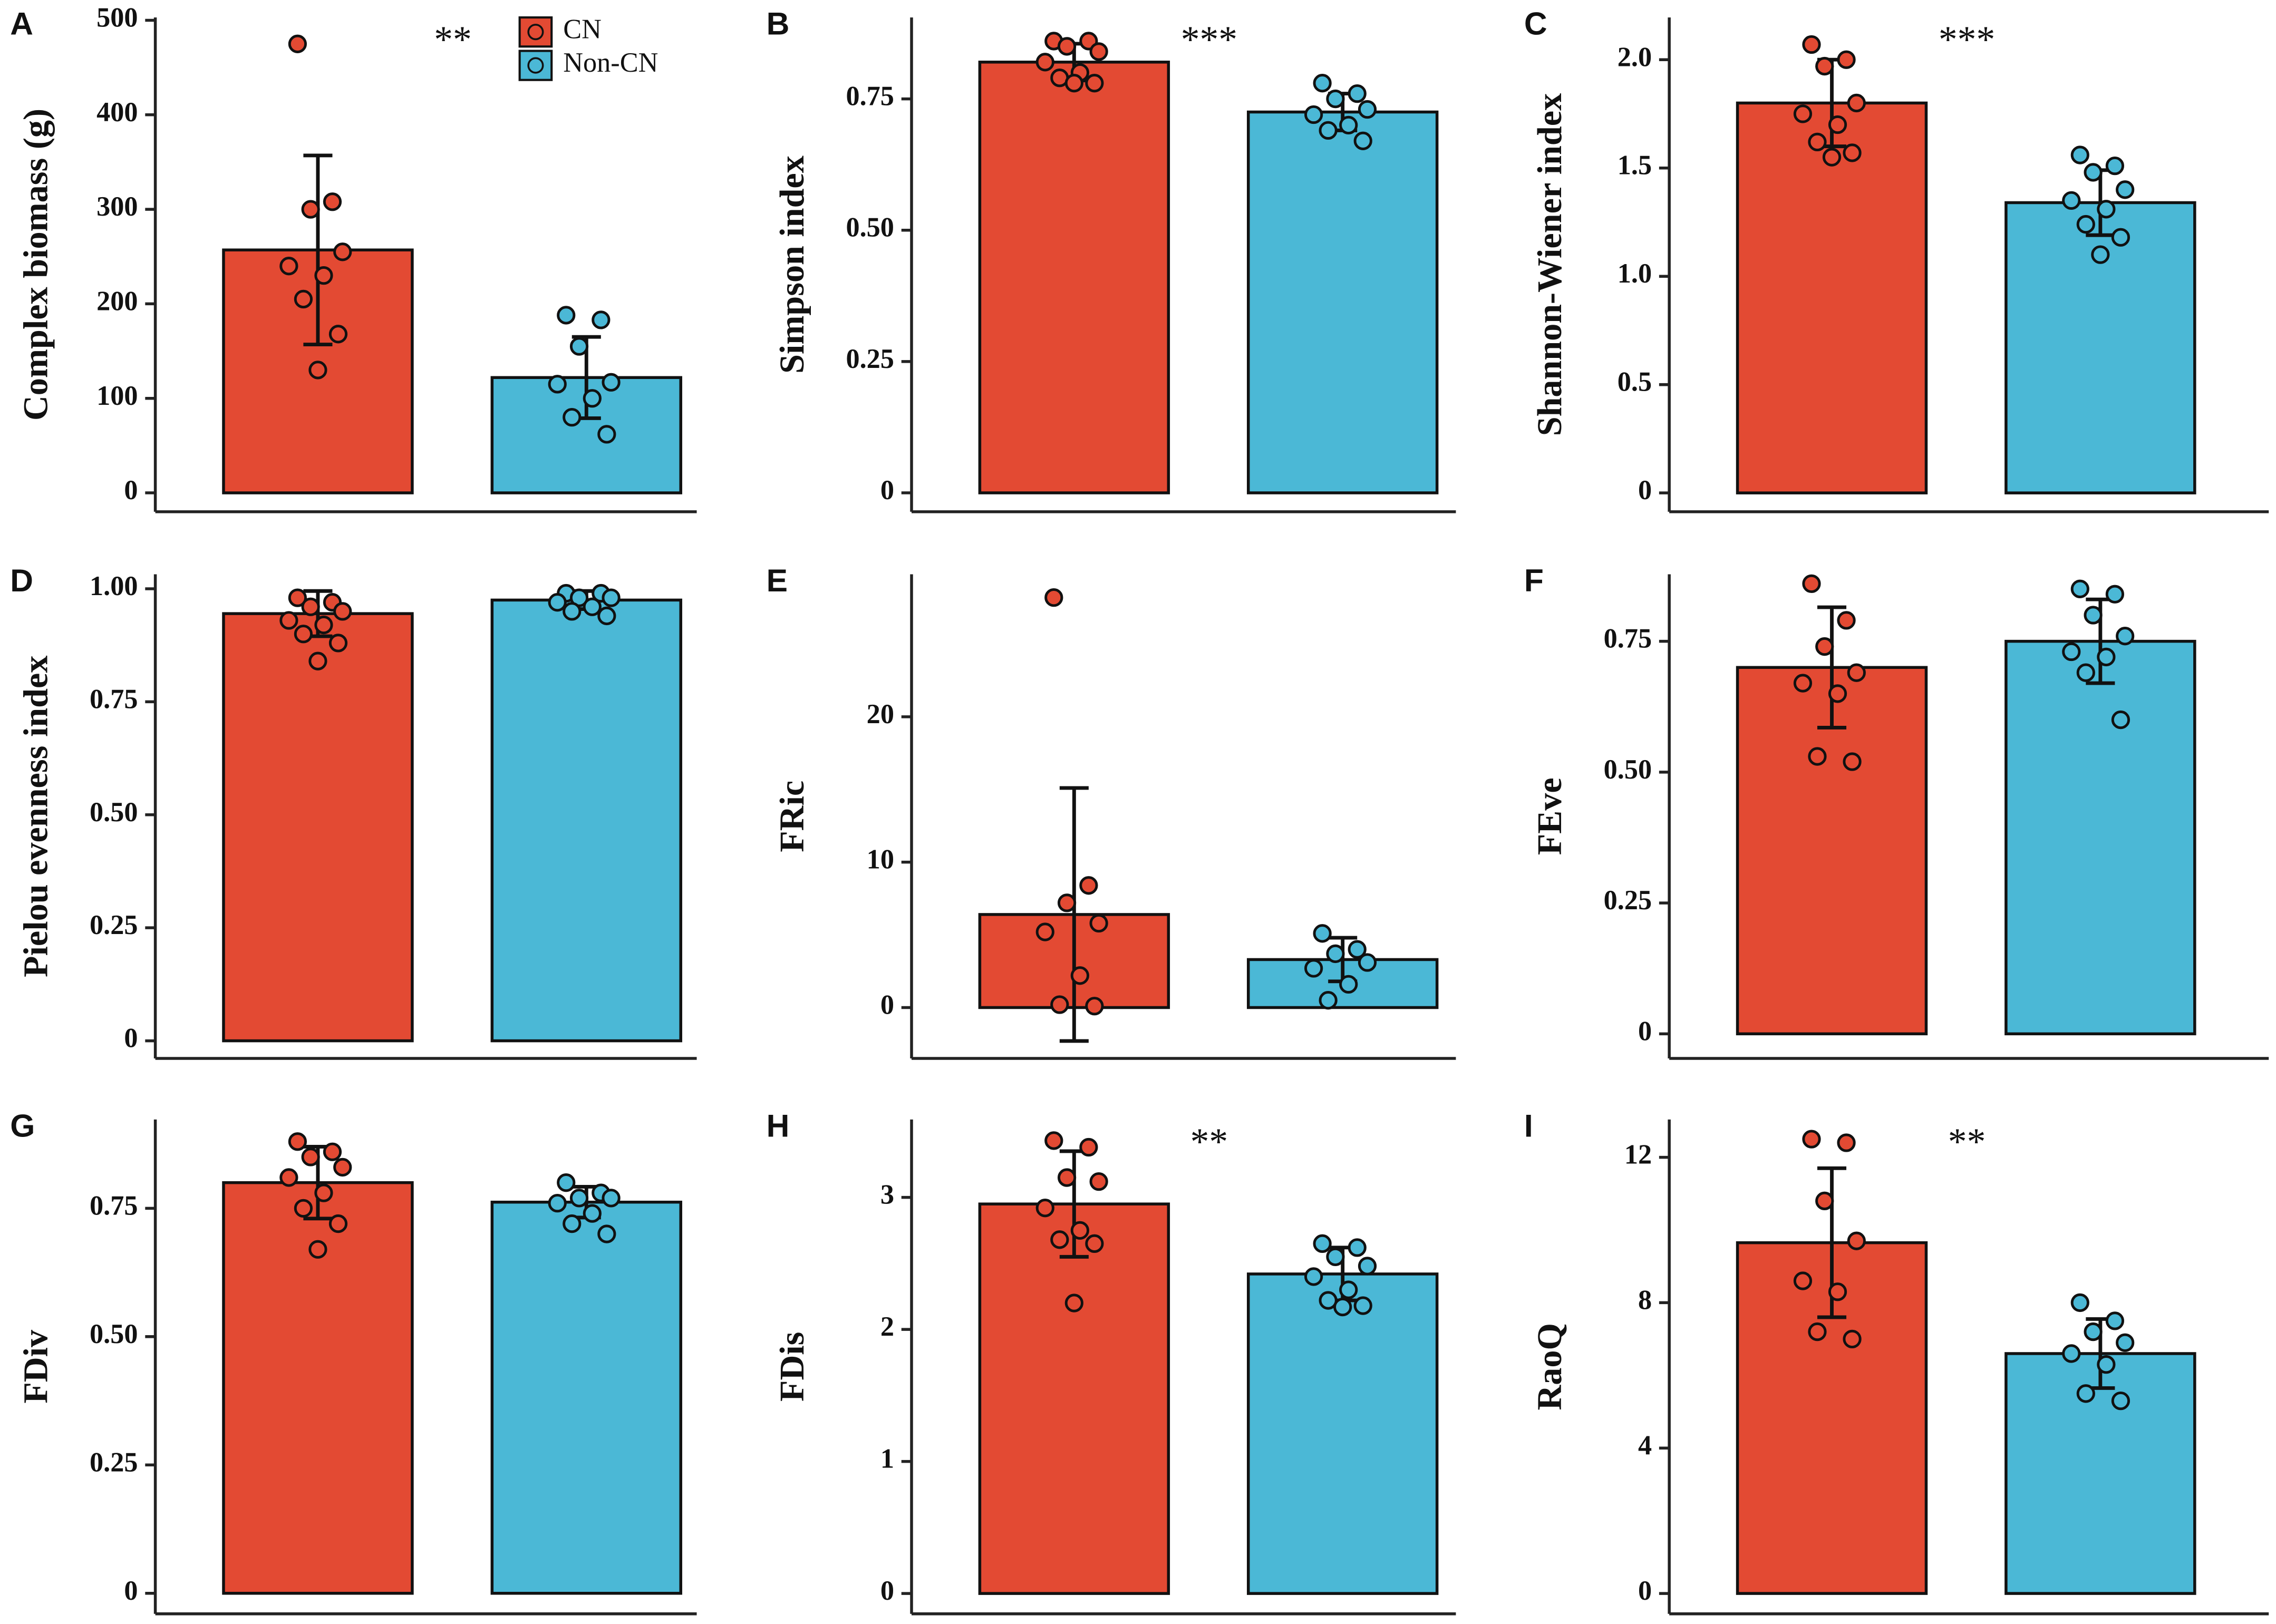  What do you see at coordinates (1528, 1125) in the screenshot?
I see `panel-letter: I` at bounding box center [1528, 1125].